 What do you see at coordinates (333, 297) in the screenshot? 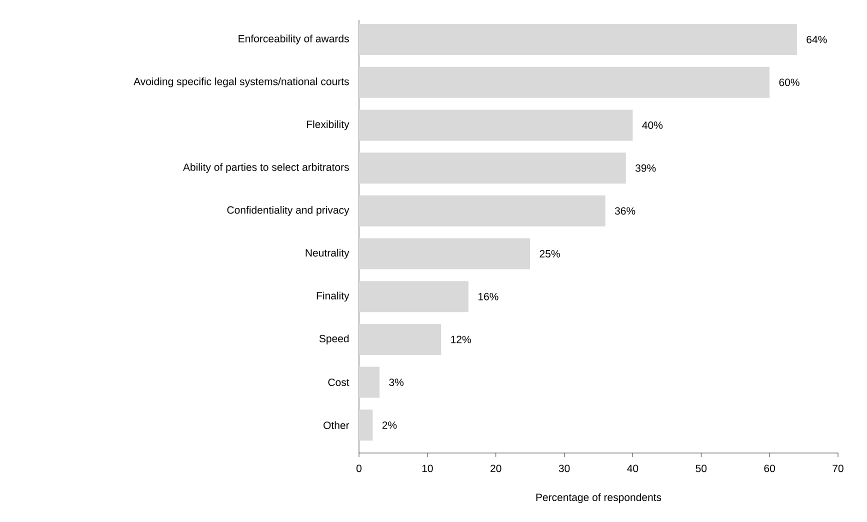
I see `y-tick-label: Finality` at bounding box center [333, 297].